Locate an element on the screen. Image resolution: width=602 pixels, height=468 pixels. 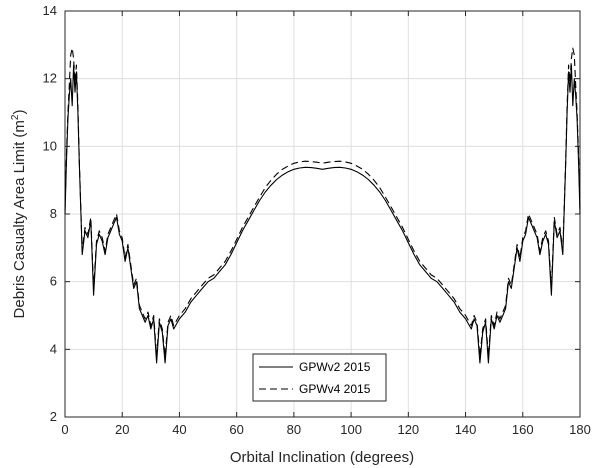
y-tick-label: 6 is located at coordinates (53, 281).